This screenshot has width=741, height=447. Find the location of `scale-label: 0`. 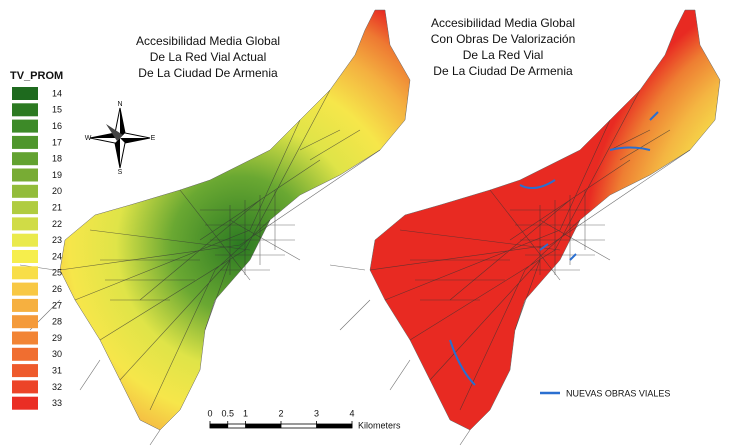

scale-label: 0 is located at coordinates (209, 413).